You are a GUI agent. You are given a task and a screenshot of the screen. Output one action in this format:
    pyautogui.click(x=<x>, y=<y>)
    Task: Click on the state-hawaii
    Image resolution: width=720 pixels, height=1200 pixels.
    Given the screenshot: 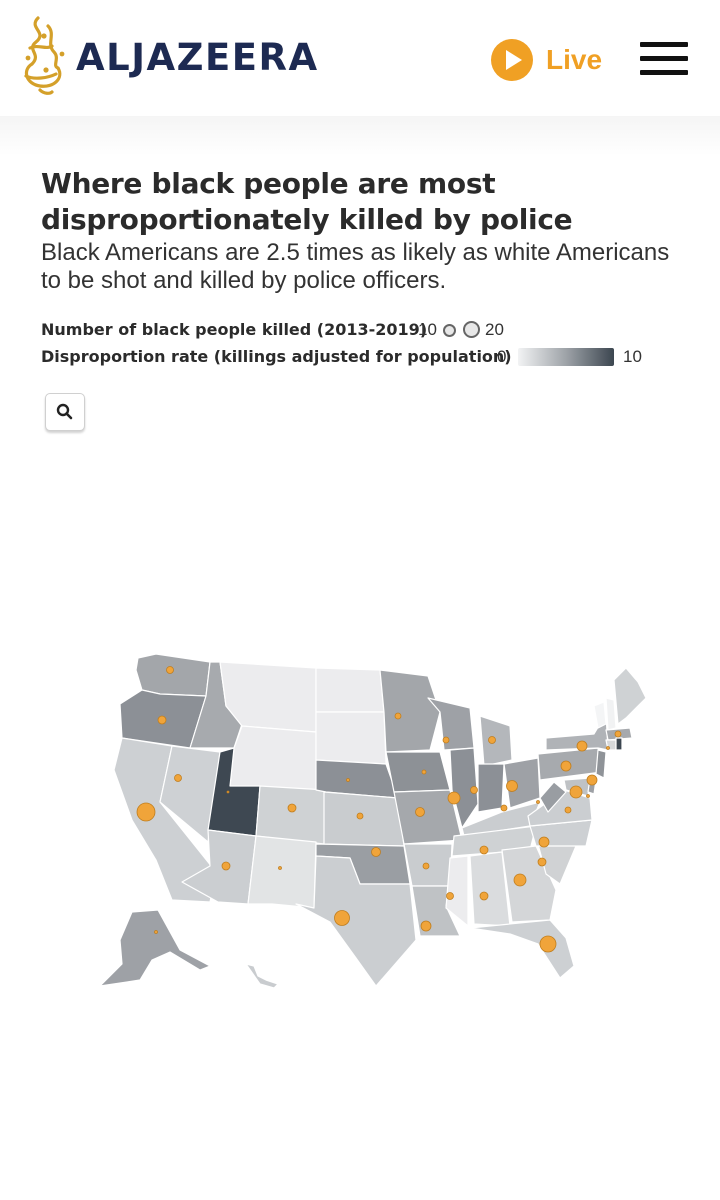 What is the action you would take?
    pyautogui.click(x=262, y=976)
    